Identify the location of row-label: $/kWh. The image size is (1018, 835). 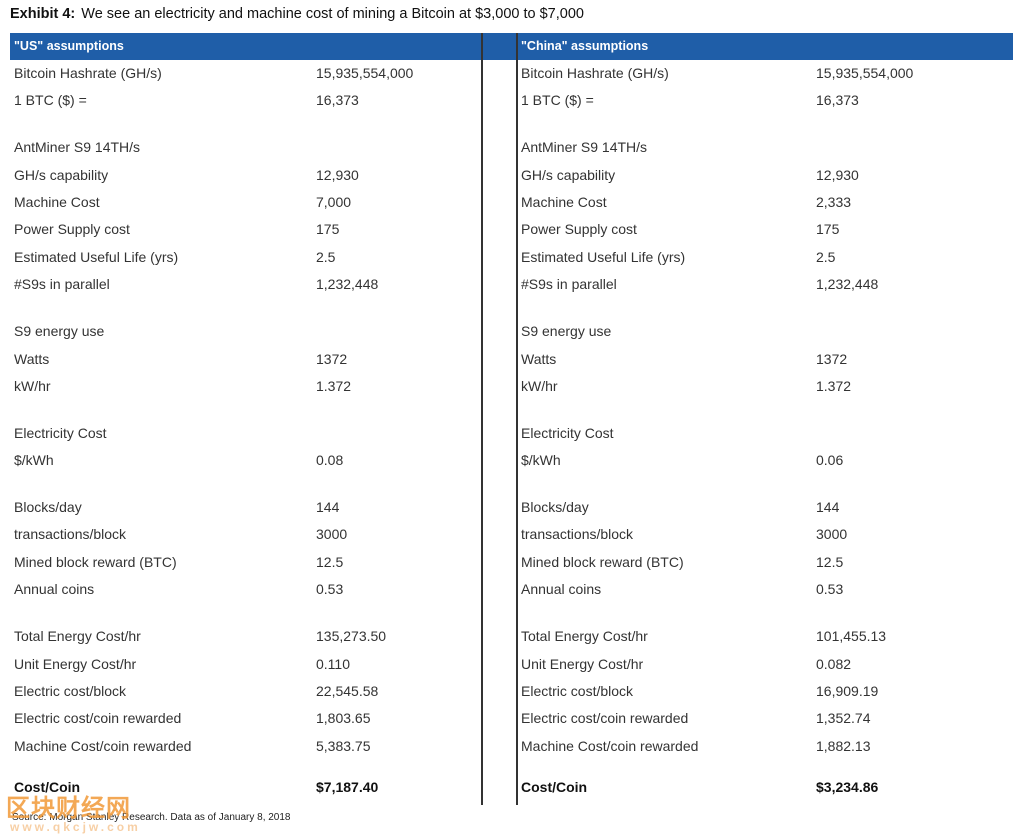
(34, 460).